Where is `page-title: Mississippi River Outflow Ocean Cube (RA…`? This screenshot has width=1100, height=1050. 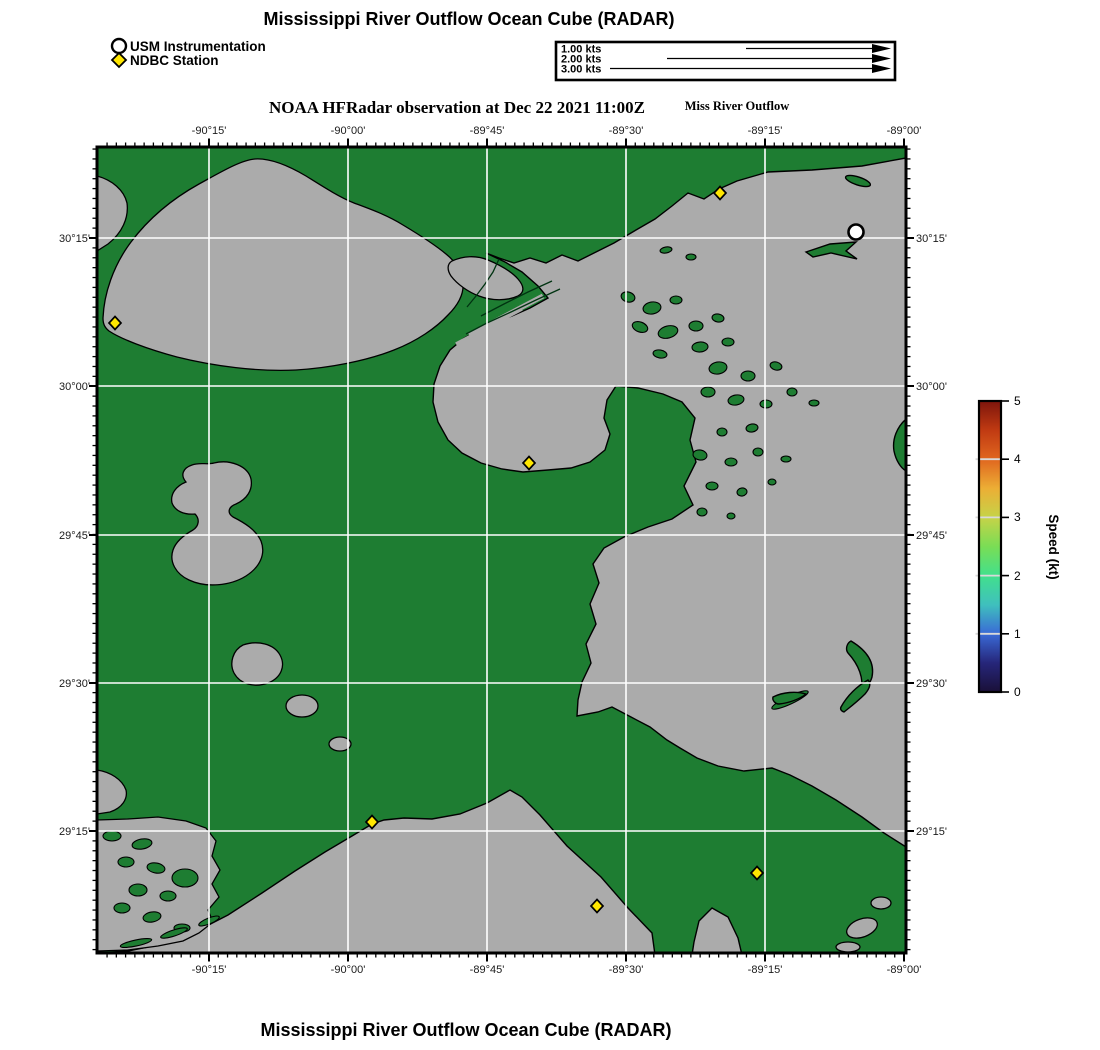
page-title: Mississippi River Outflow Ocean Cube (RA… is located at coordinates (468, 19).